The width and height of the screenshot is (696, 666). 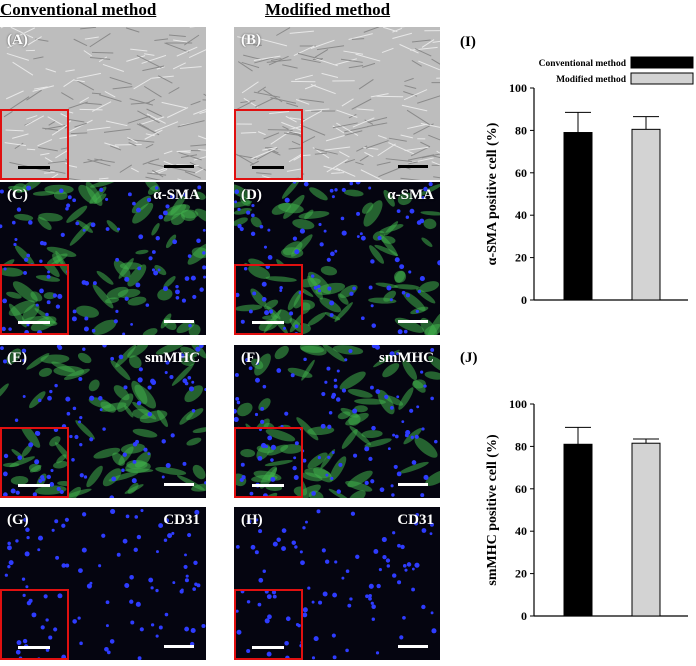 I want to click on panel-label: (F), so click(x=250, y=358).